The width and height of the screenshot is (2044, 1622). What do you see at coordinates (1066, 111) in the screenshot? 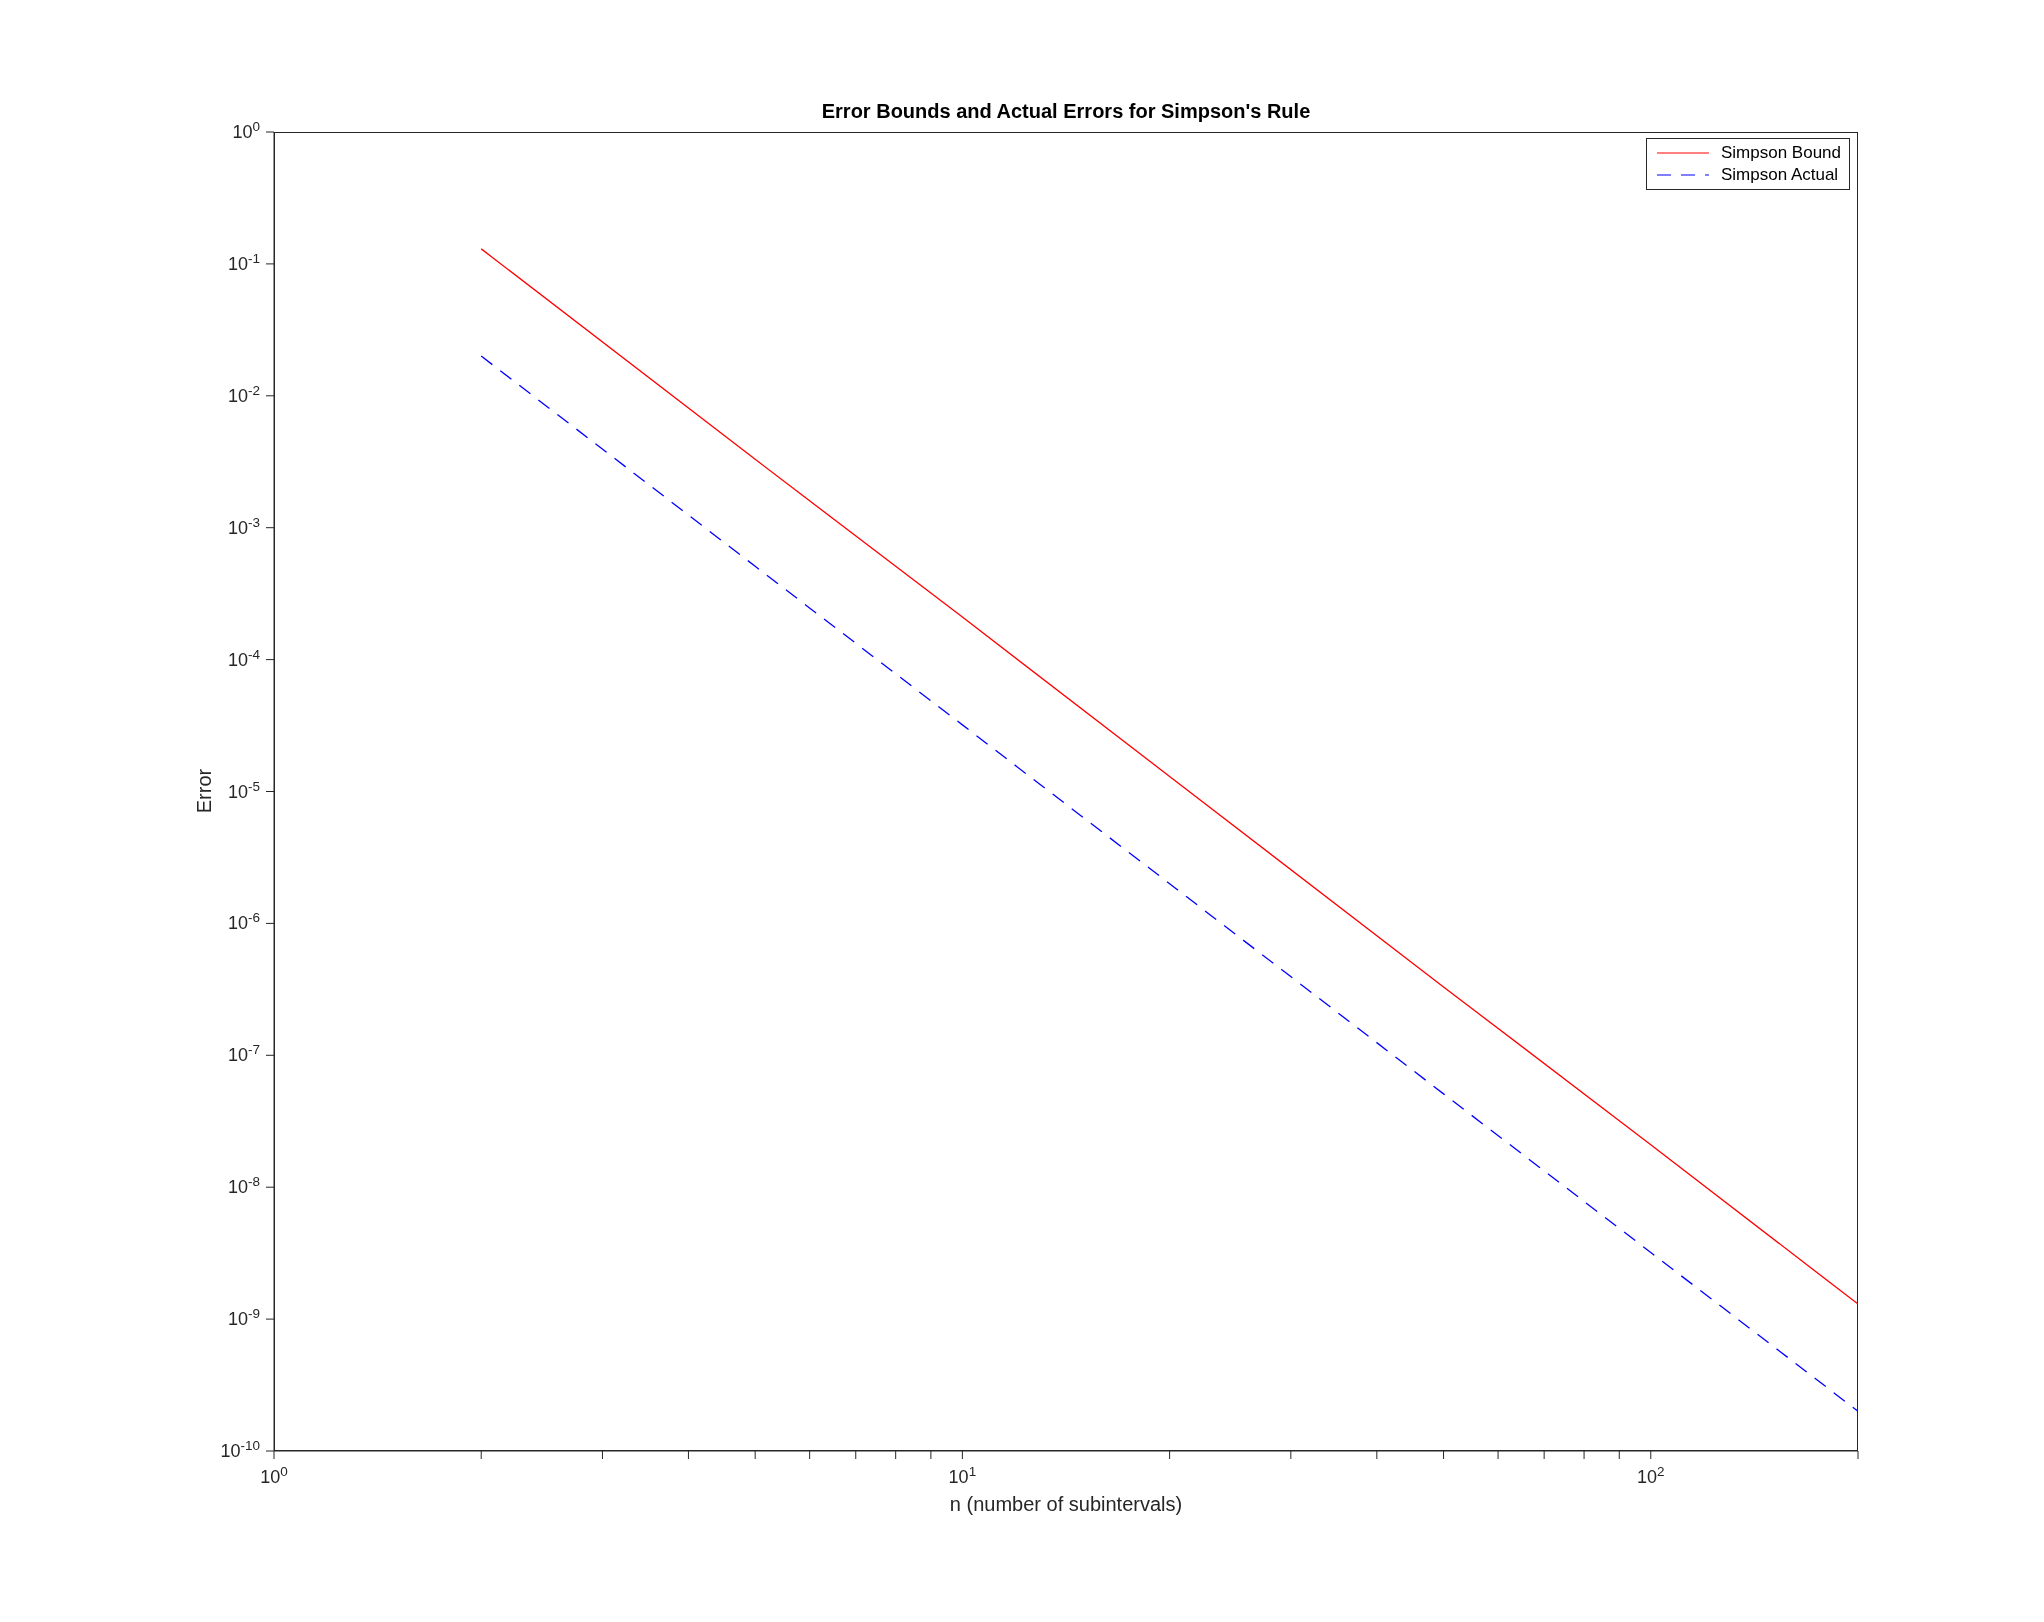
I see `chart-title: Error Bounds and Actual Errors for Simpson's Rule` at bounding box center [1066, 111].